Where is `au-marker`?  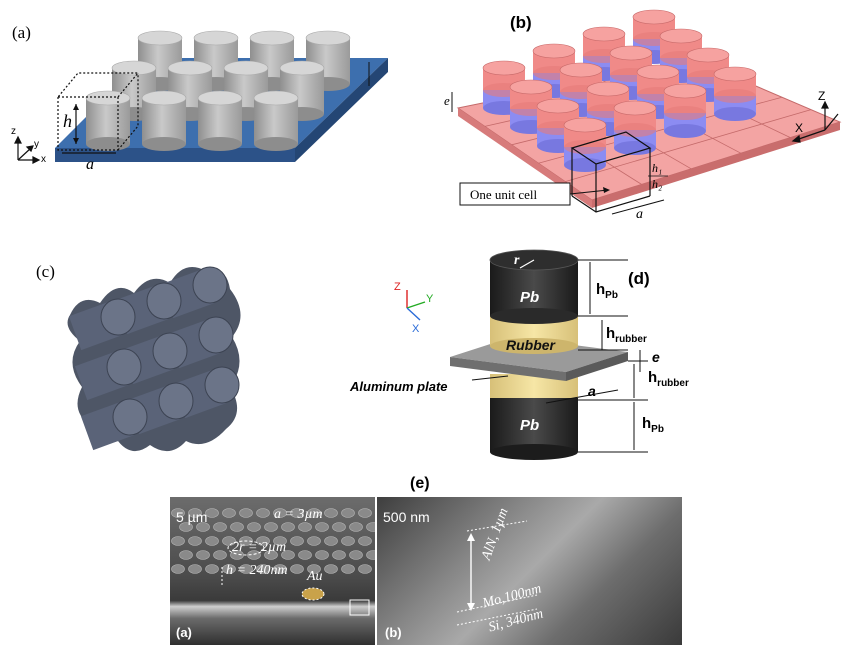
au-marker is located at coordinates (313, 594).